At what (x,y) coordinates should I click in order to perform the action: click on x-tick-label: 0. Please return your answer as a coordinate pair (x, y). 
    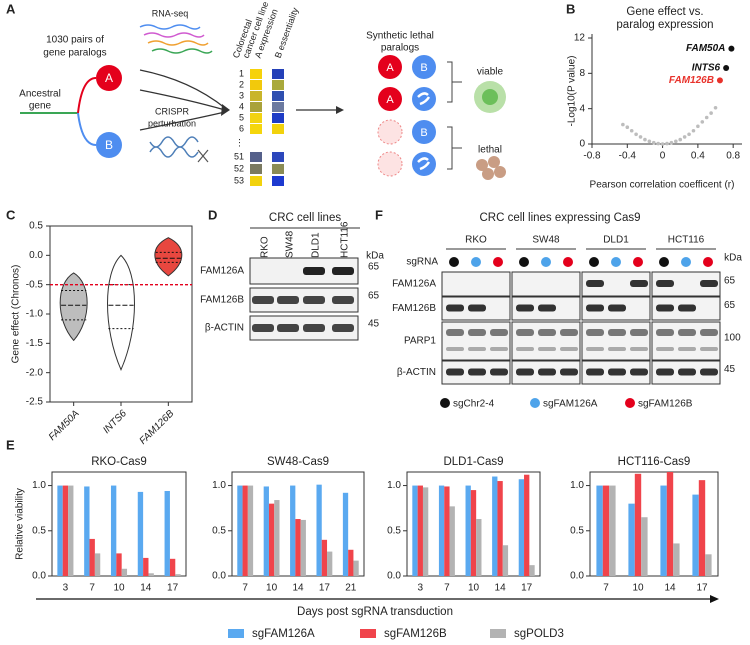
    Looking at the image, I should click on (663, 156).